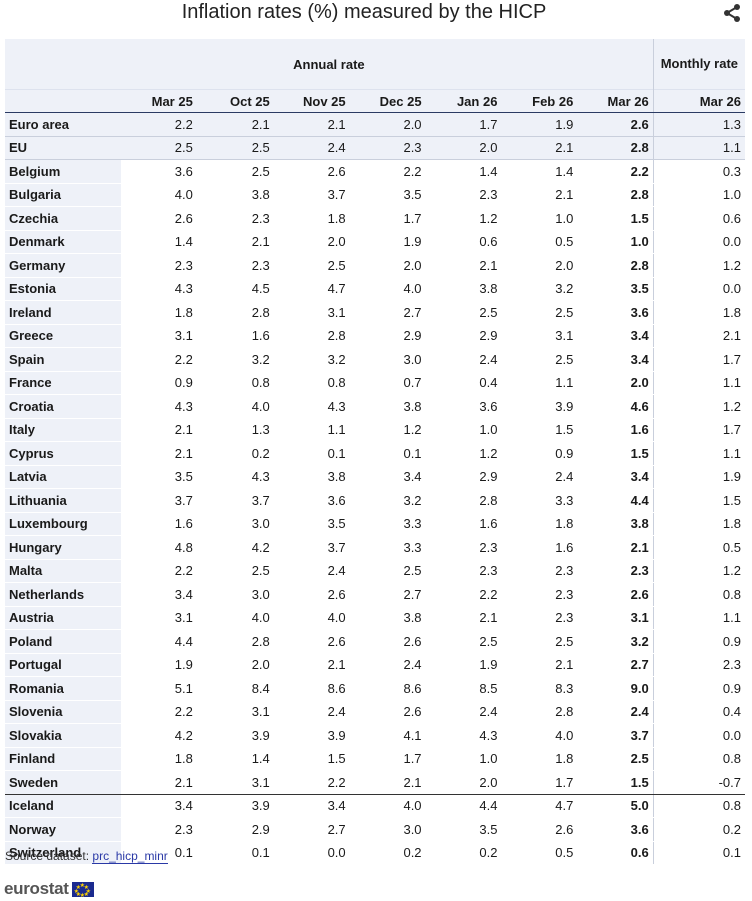 The height and width of the screenshot is (901, 752). What do you see at coordinates (63, 594) in the screenshot?
I see `country-name: Netherlands` at bounding box center [63, 594].